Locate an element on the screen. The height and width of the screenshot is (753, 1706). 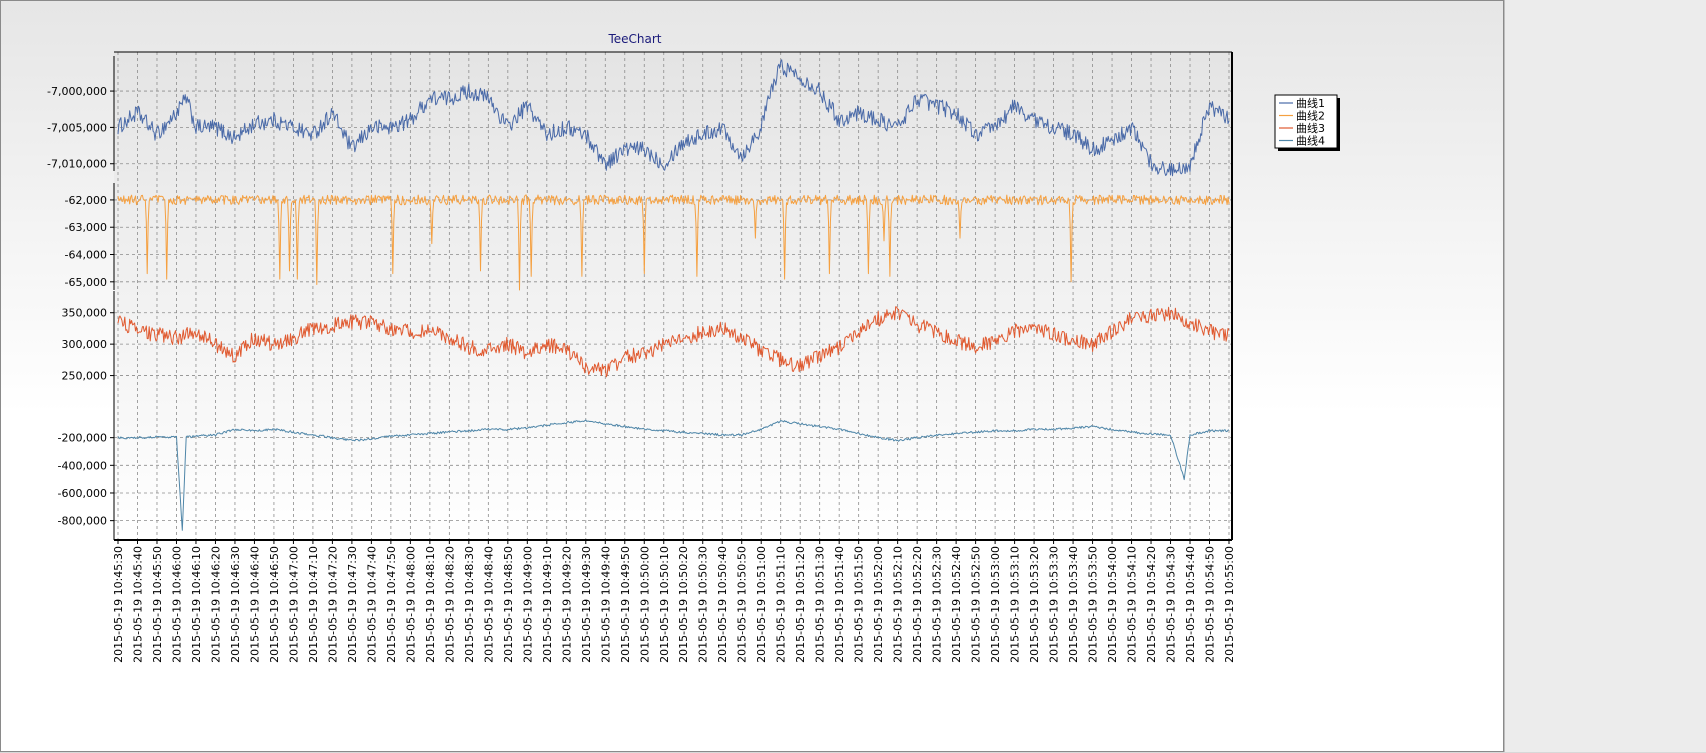
chart-title: TeeChart is located at coordinates (634, 39).